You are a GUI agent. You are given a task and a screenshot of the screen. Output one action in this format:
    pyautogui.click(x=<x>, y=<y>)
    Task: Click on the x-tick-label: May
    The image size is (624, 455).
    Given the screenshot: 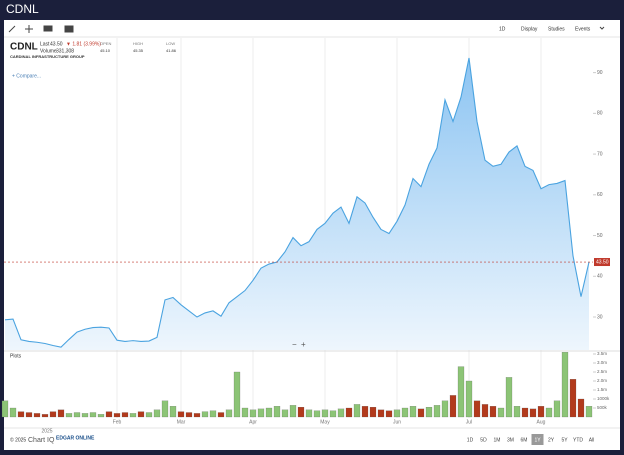 What is the action you would take?
    pyautogui.click(x=325, y=422)
    